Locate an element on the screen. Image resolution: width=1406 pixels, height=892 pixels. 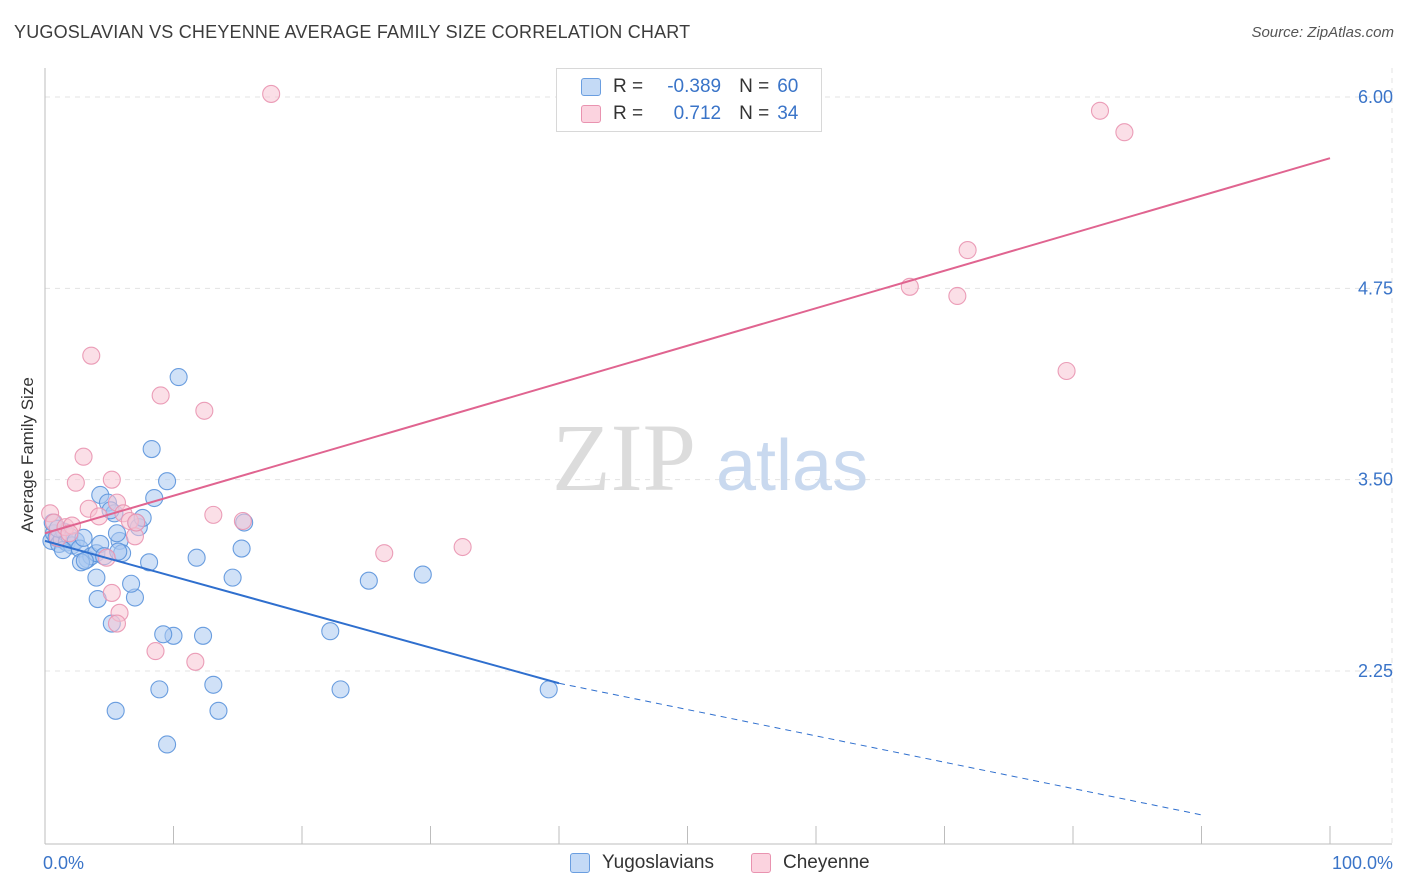
legend-row-yugoslavians: R = -0.389 N = 60 is located at coordinates (699, 87).